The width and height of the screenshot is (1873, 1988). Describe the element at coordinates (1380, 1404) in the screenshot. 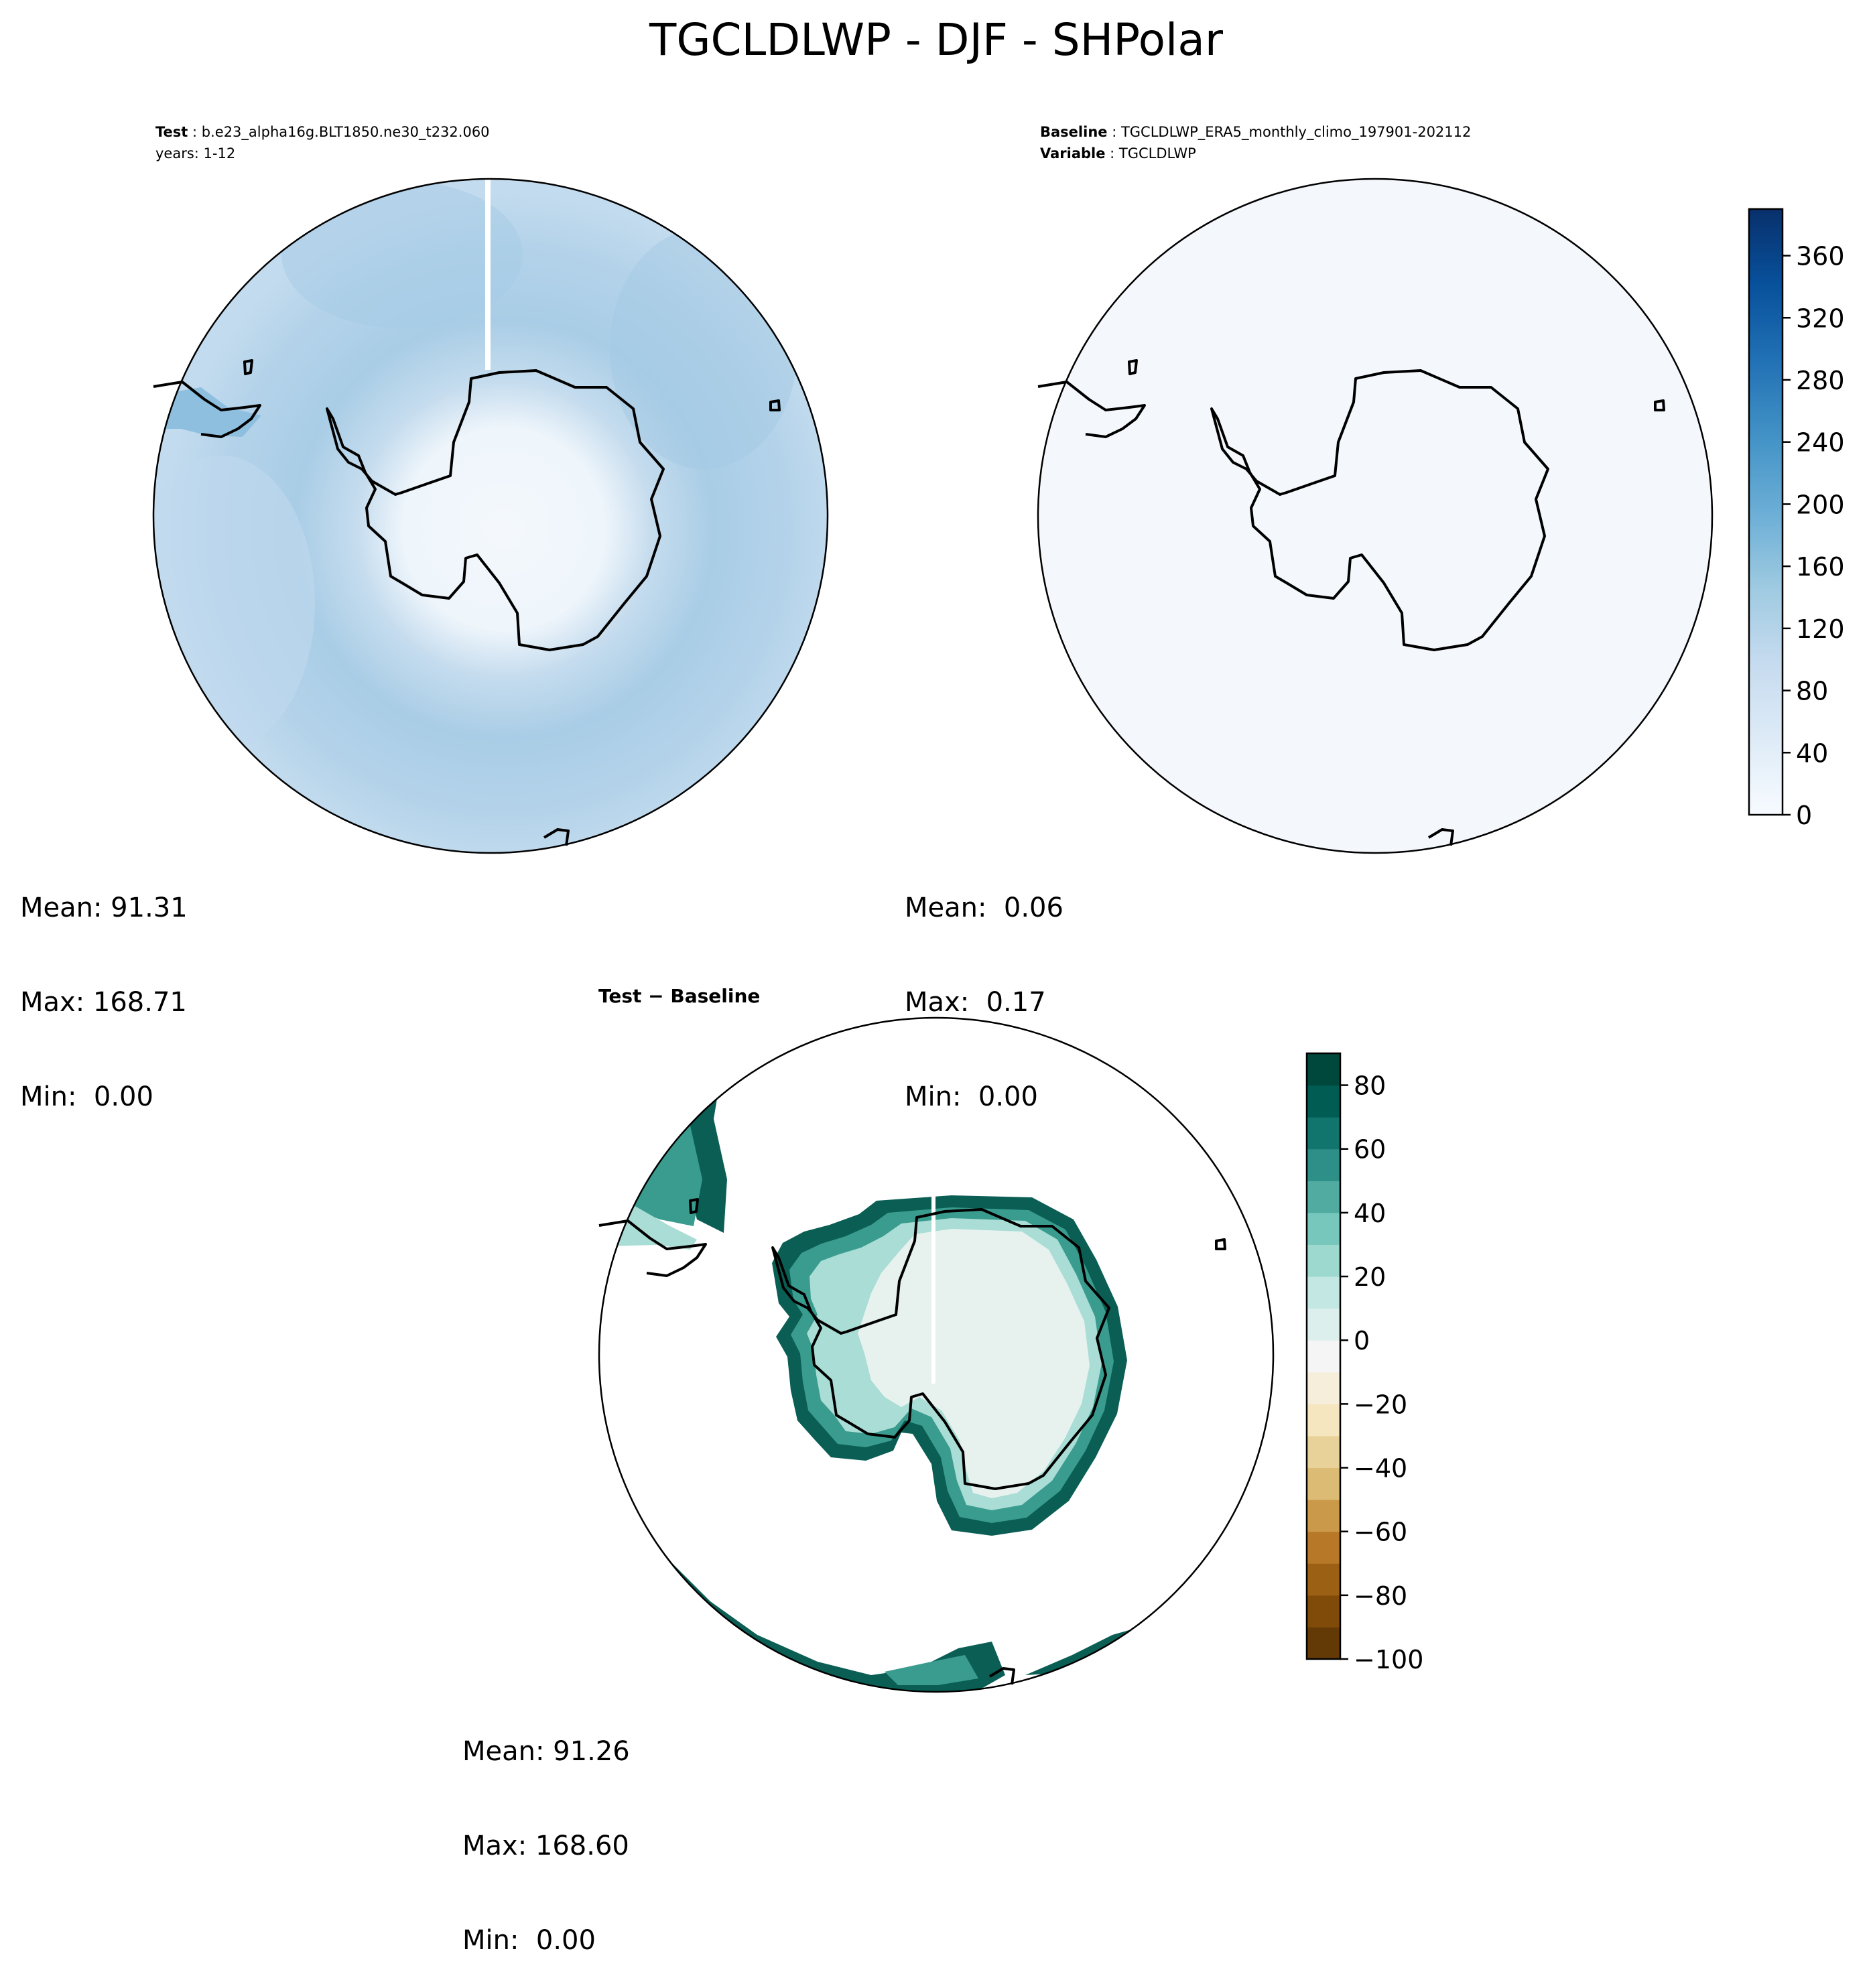

I see `difference-colorbar-tick-label: −20` at that location.